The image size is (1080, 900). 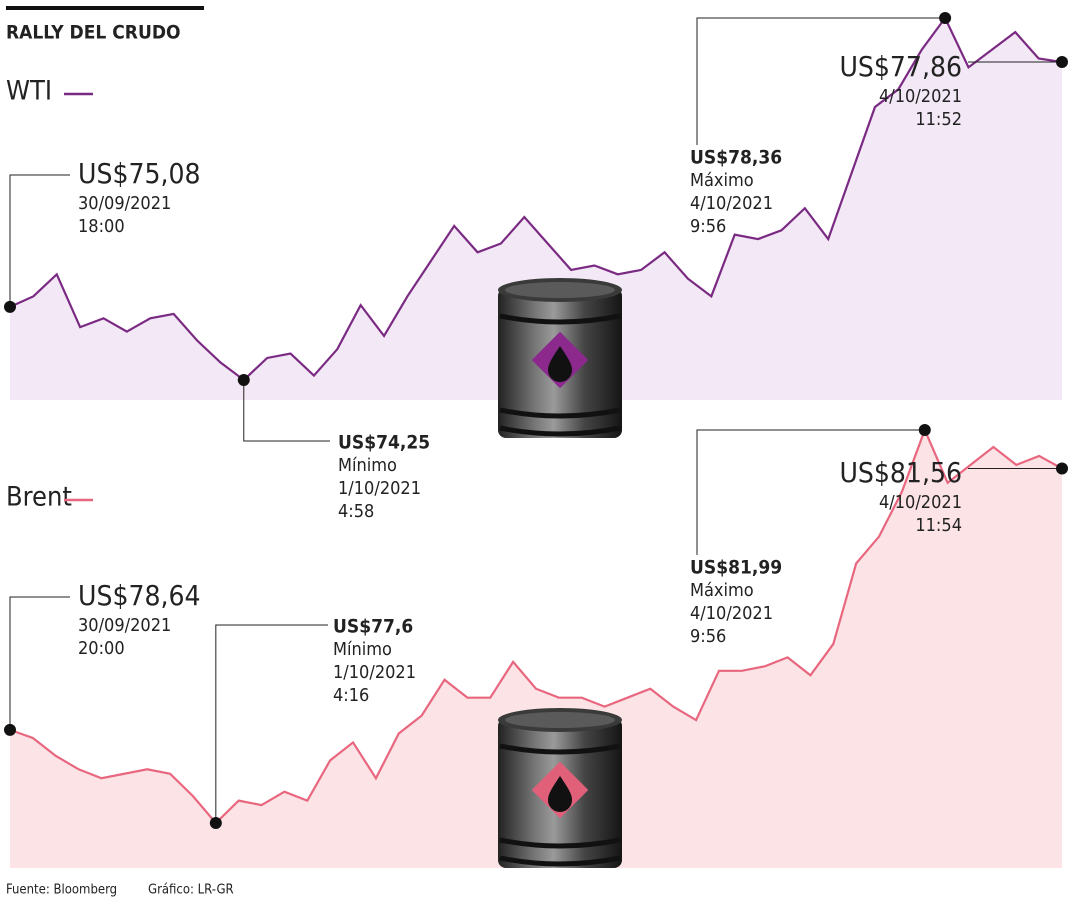 I want to click on annotation-time: 4:58, so click(x=356, y=511).